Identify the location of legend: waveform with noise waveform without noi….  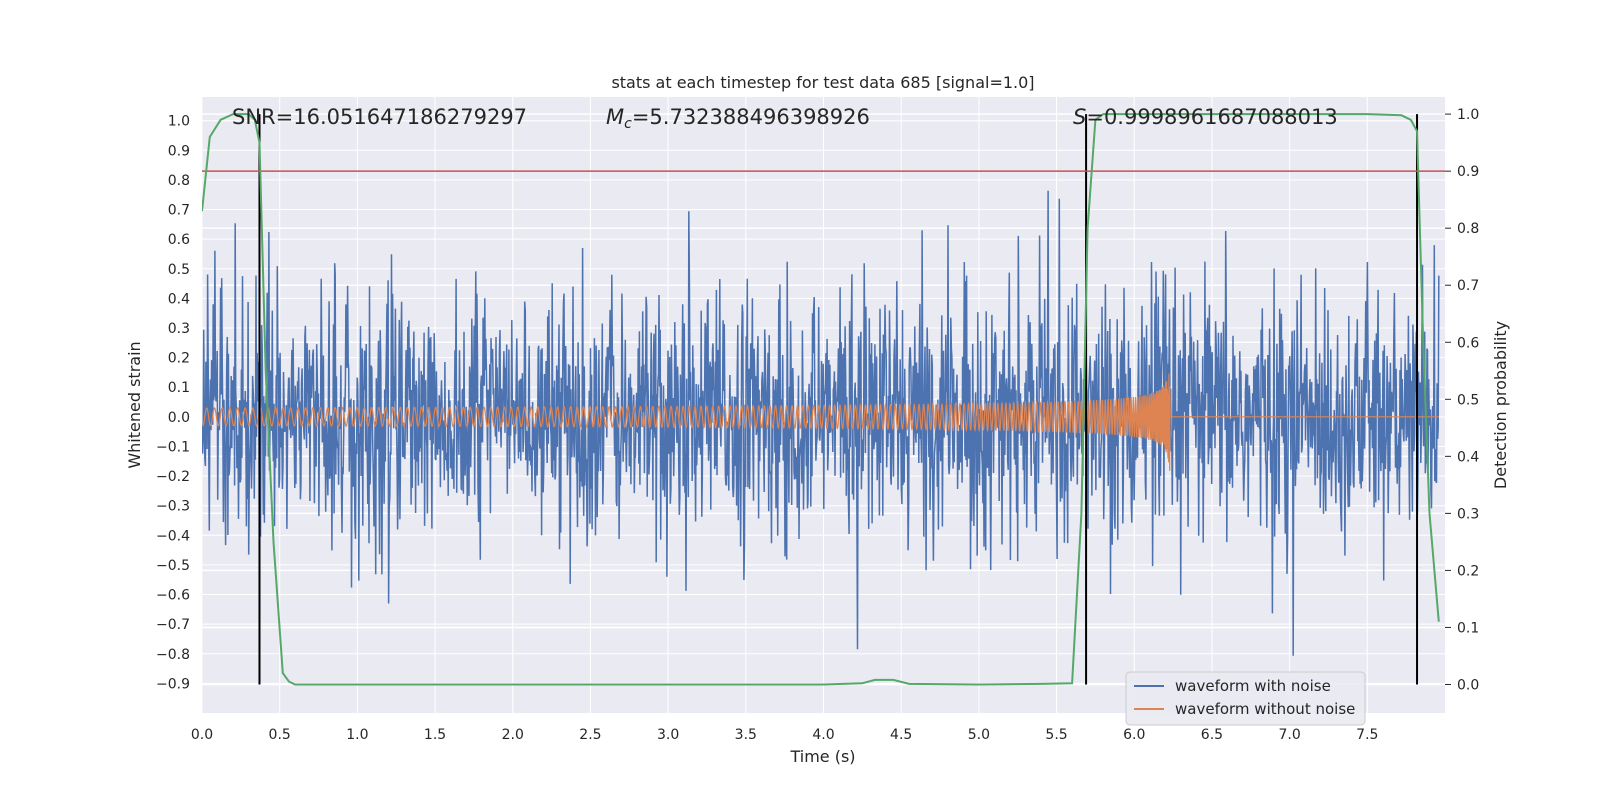
(1245, 698).